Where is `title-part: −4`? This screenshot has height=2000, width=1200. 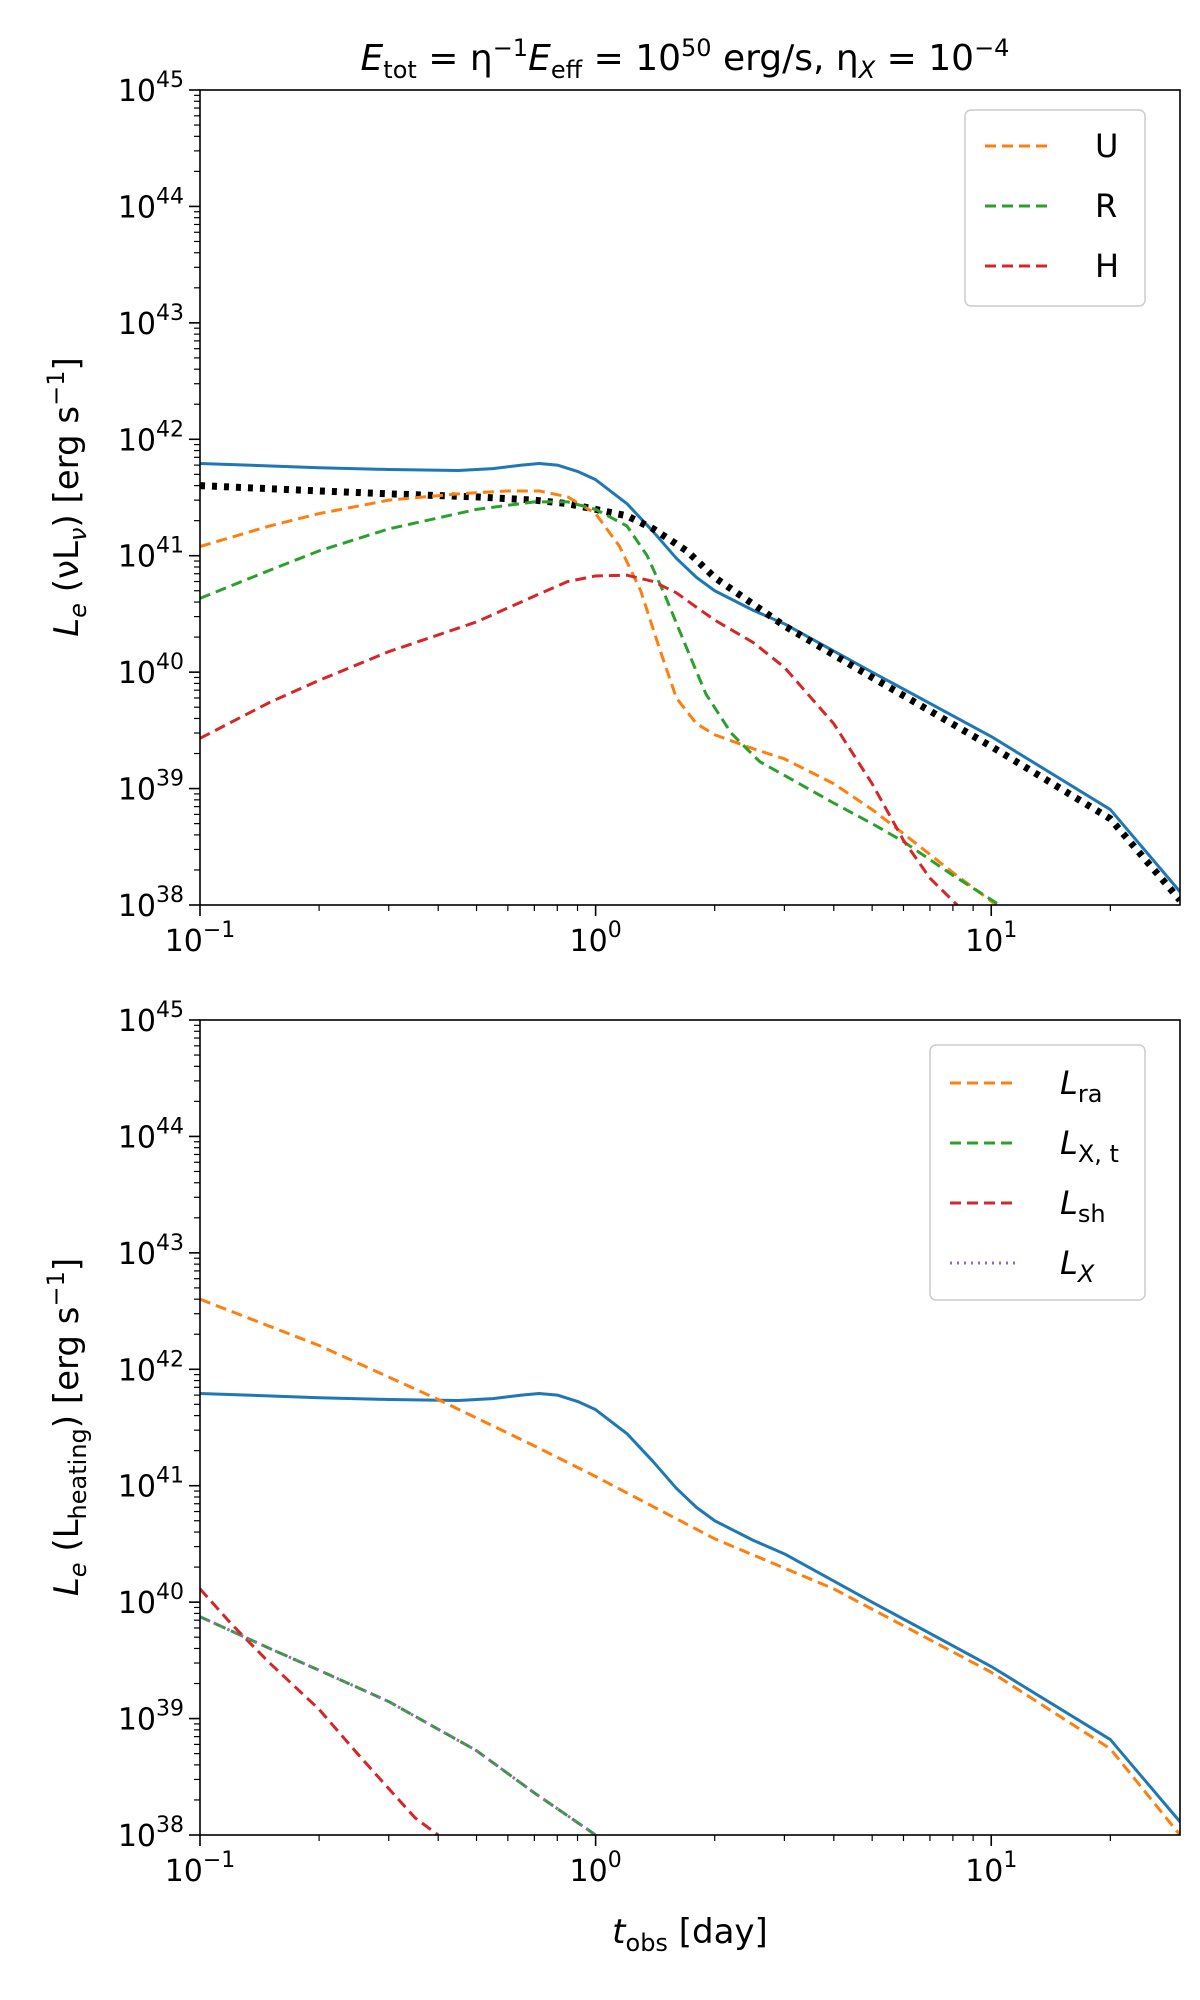 title-part: −4 is located at coordinates (991, 48).